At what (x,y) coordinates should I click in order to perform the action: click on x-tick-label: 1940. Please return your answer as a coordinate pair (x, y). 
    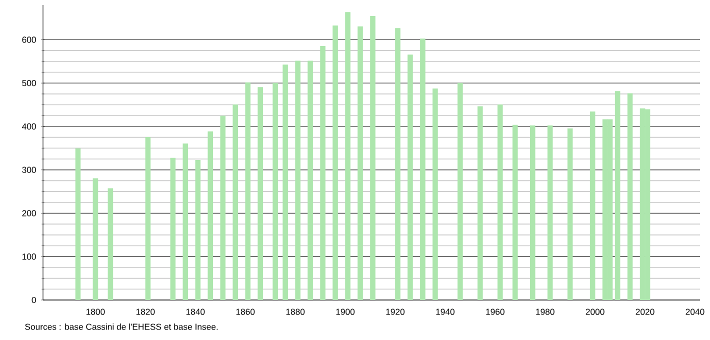
    Looking at the image, I should click on (445, 311).